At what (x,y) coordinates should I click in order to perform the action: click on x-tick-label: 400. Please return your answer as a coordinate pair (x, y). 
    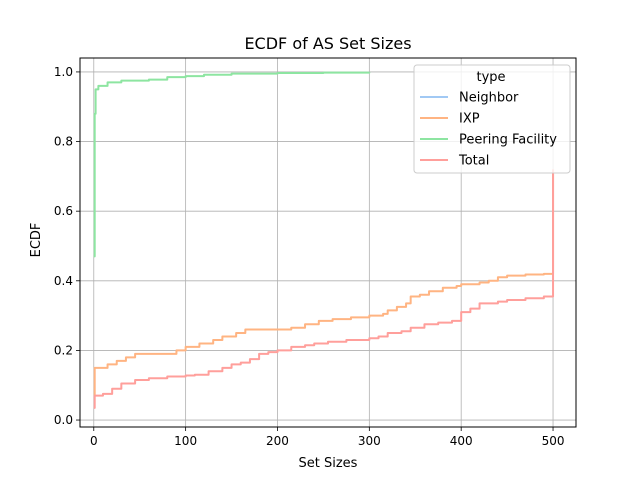
    Looking at the image, I should click on (461, 441).